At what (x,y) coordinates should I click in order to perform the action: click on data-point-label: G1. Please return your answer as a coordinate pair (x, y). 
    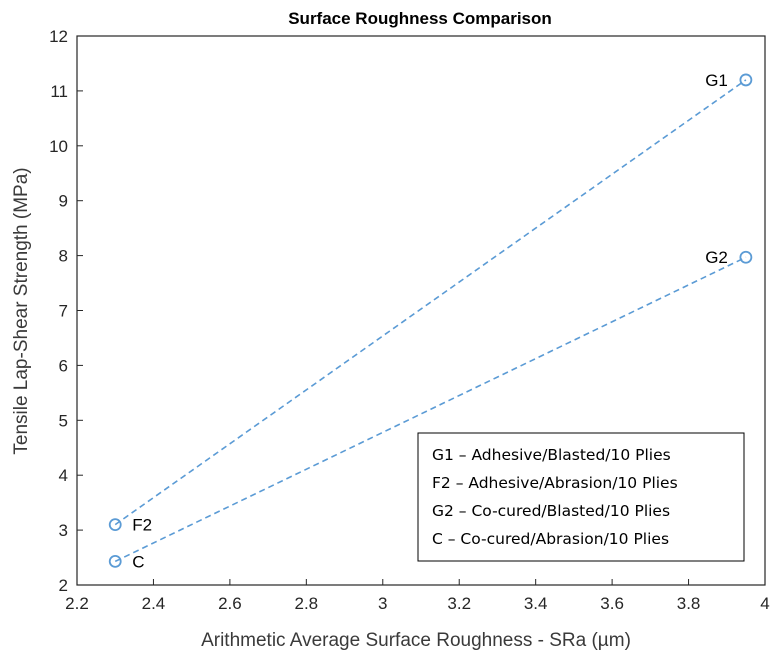
    Looking at the image, I should click on (716, 80).